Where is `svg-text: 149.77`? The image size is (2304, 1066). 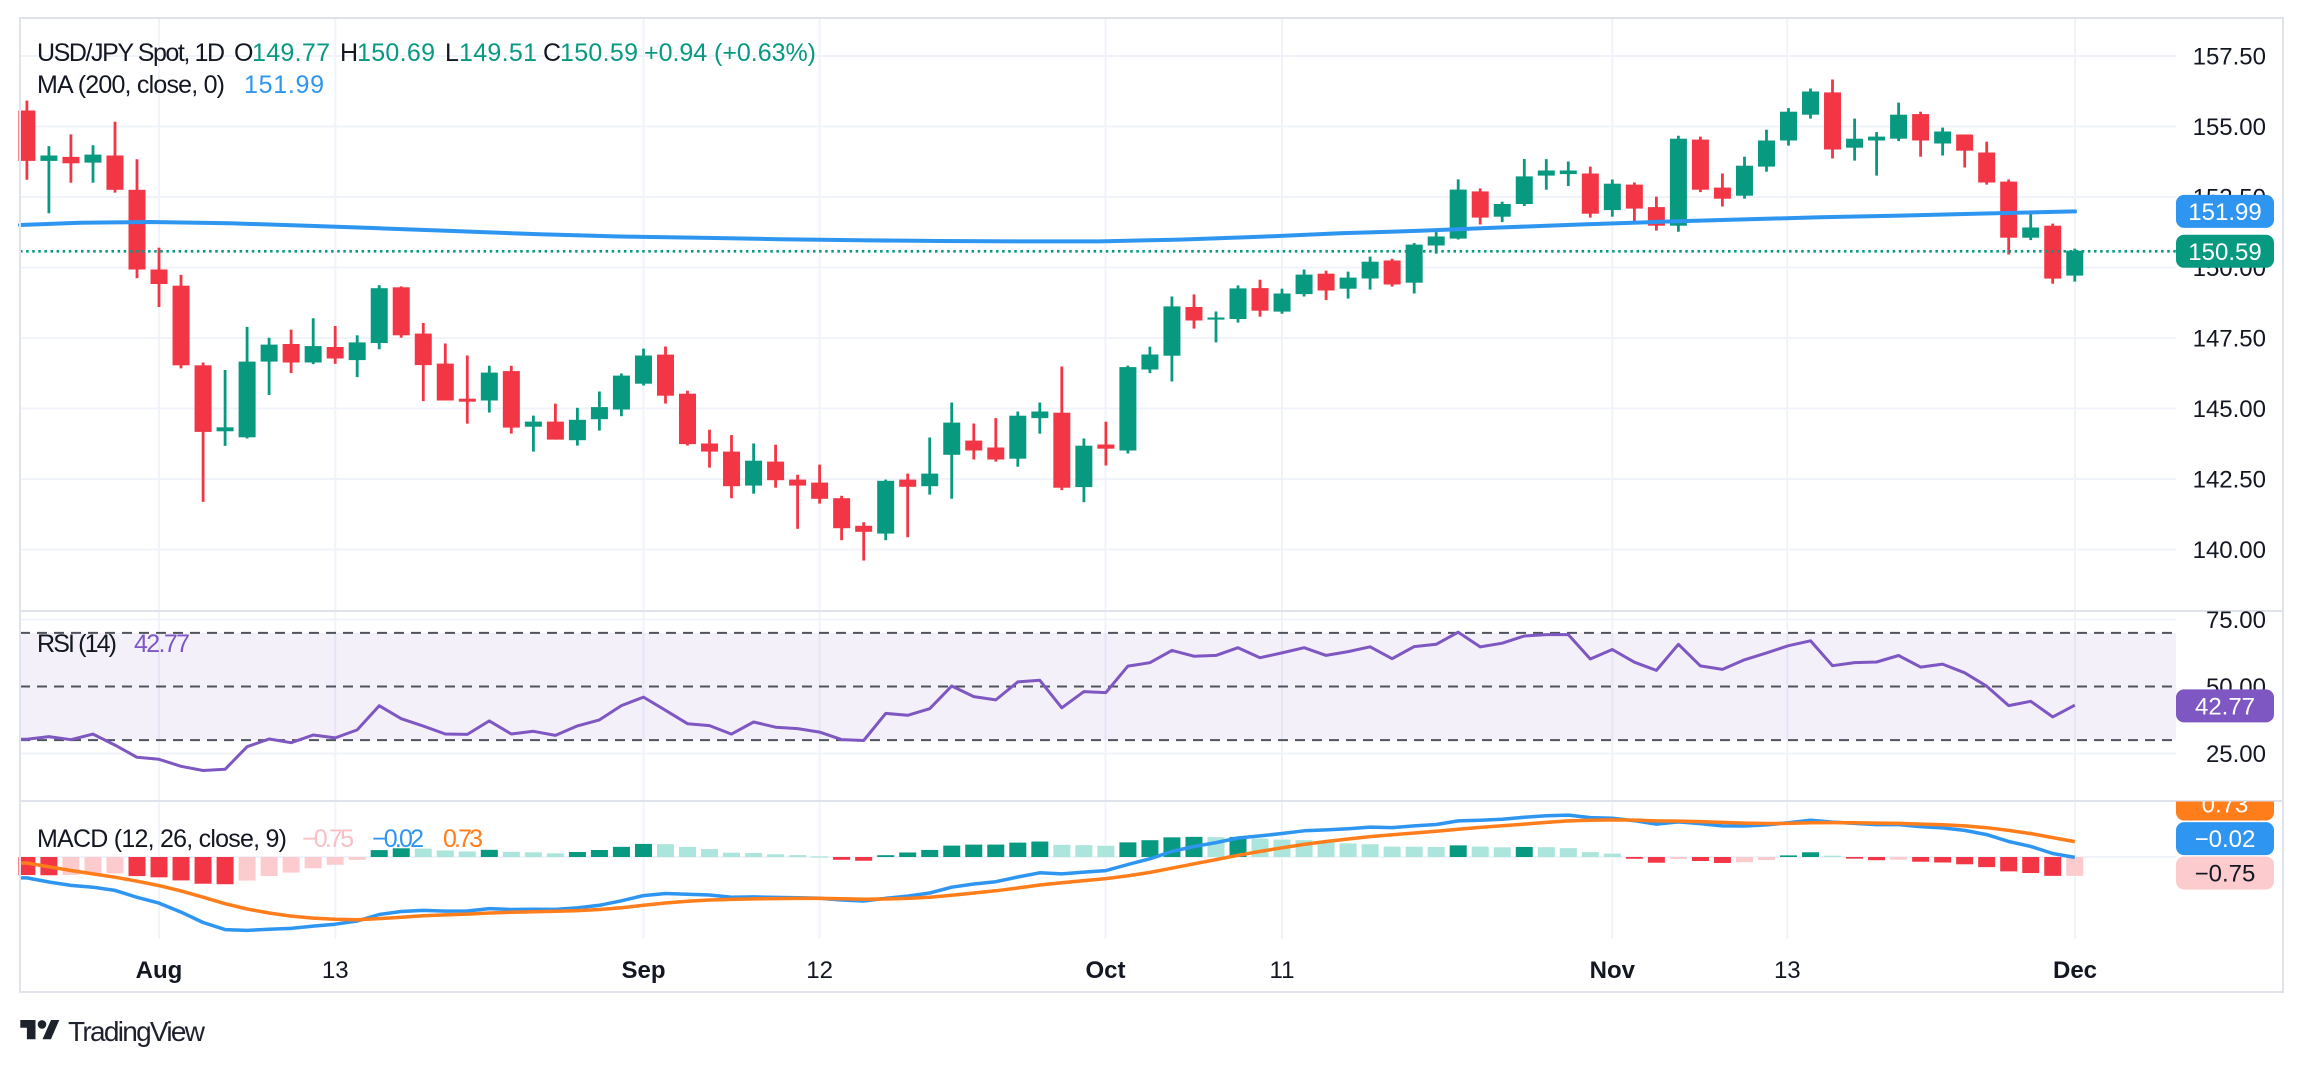 svg-text: 149.77 is located at coordinates (291, 53).